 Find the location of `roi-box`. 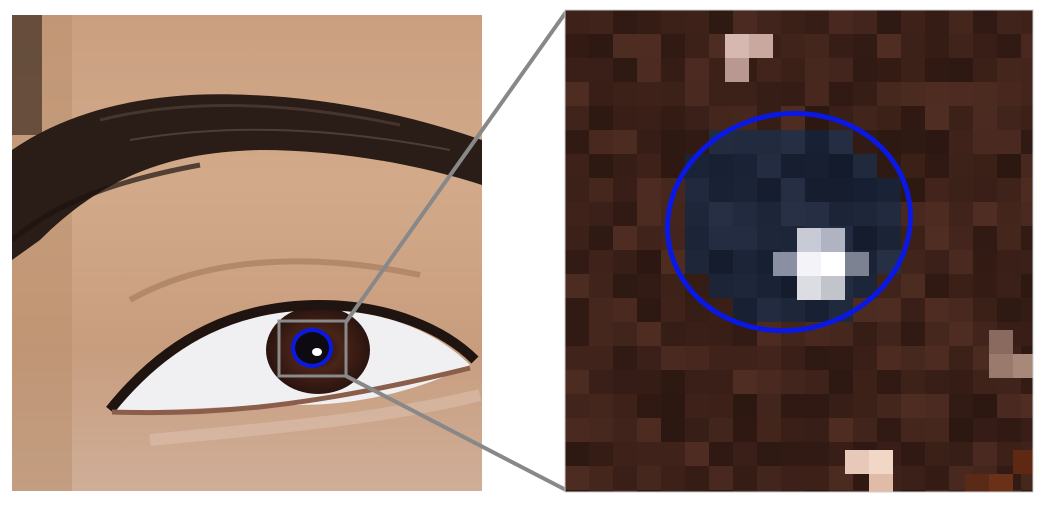

roi-box is located at coordinates (312, 348).